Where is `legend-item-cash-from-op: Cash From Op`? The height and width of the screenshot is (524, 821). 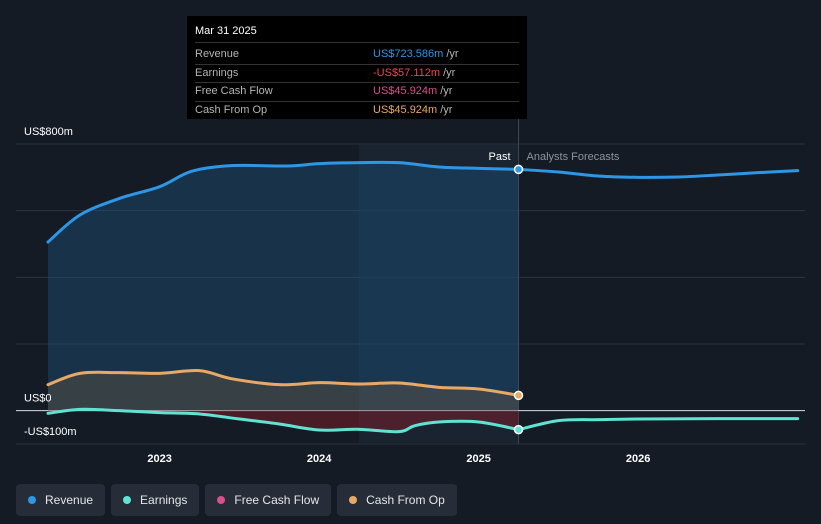
legend-item-cash-from-op: Cash From Op is located at coordinates (397, 500).